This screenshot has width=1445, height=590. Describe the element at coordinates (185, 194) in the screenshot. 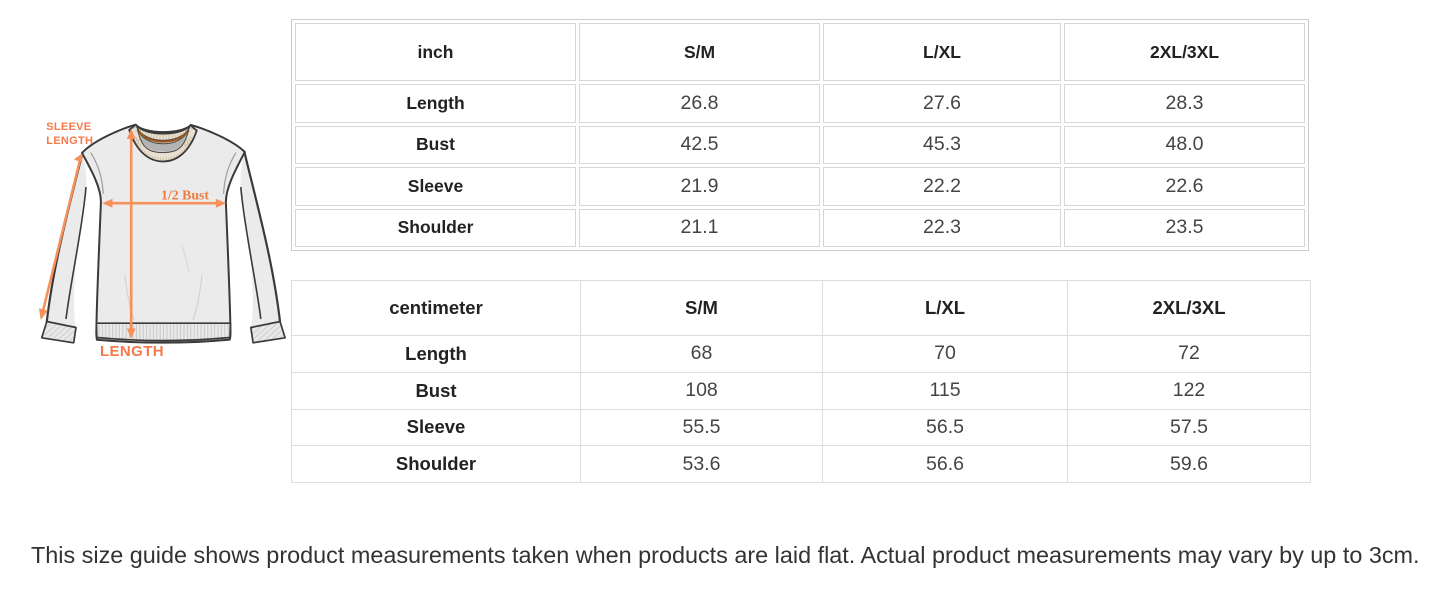

I see `svg-text: 1/2 Bust` at that location.